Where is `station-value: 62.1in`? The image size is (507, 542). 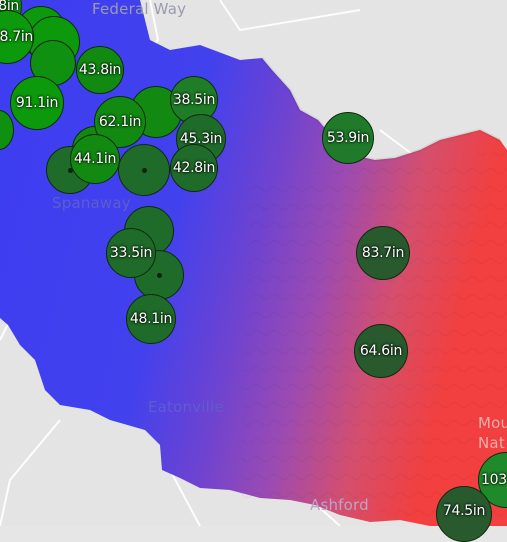 station-value: 62.1in is located at coordinates (120, 122).